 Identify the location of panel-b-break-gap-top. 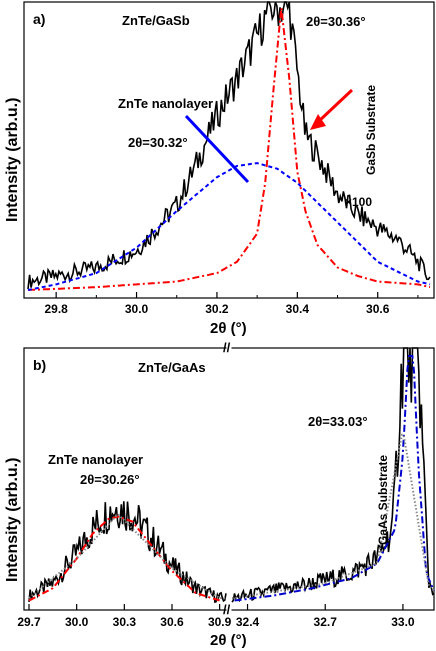
(229, 348).